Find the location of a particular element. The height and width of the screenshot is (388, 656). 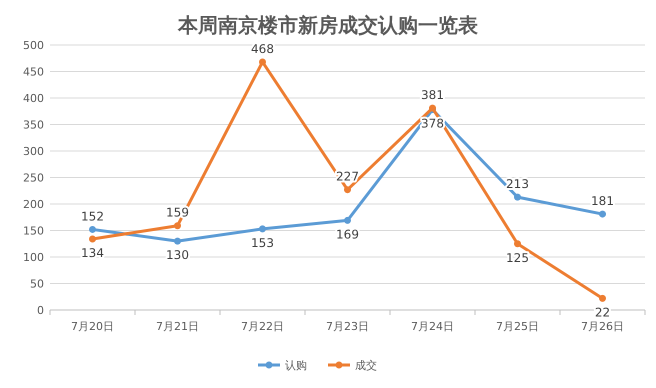

legend-label: 认购 is located at coordinates (296, 365).